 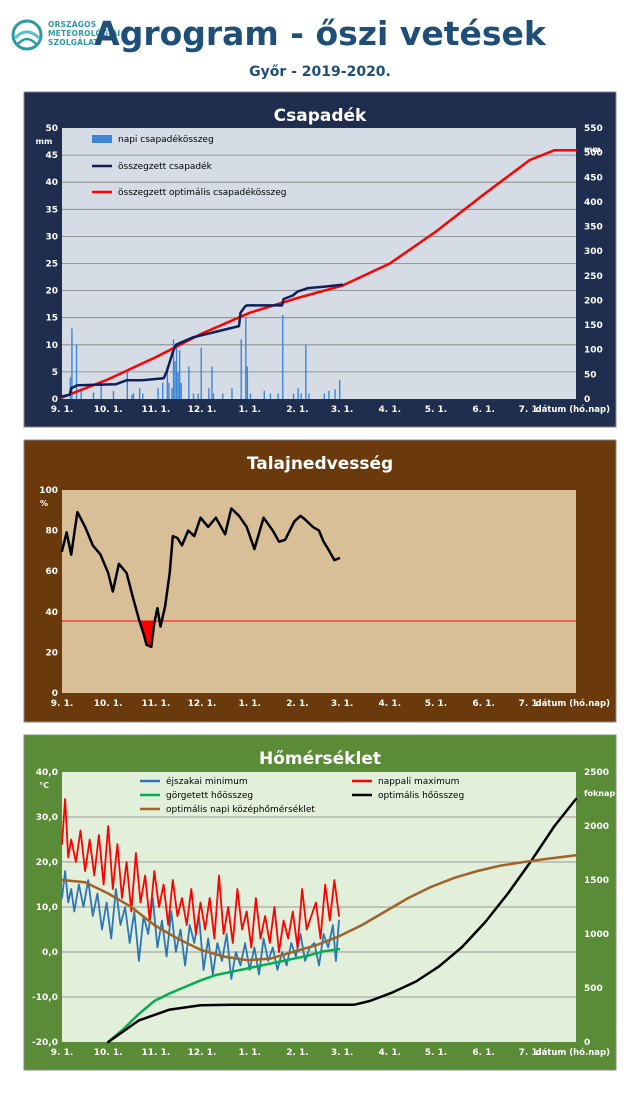 I want to click on y-tick-label: 50, so click(x=51, y=129).